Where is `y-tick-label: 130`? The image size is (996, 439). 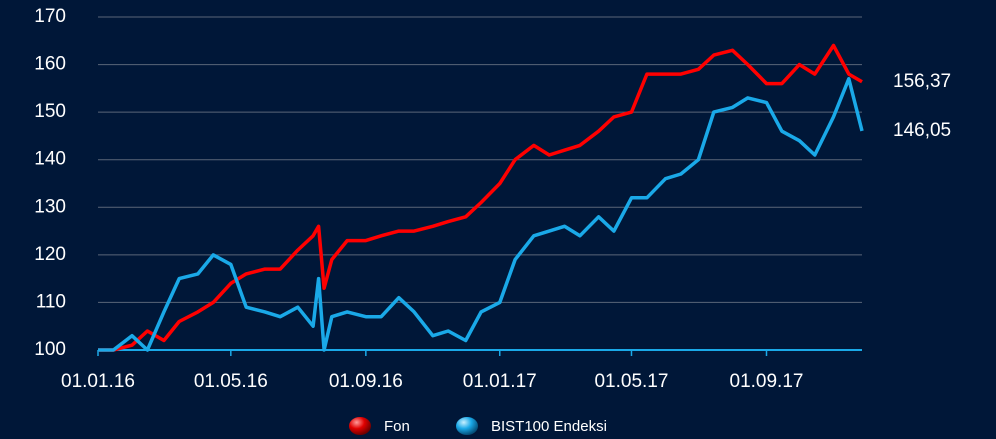
y-tick-label: 130 is located at coordinates (50, 206).